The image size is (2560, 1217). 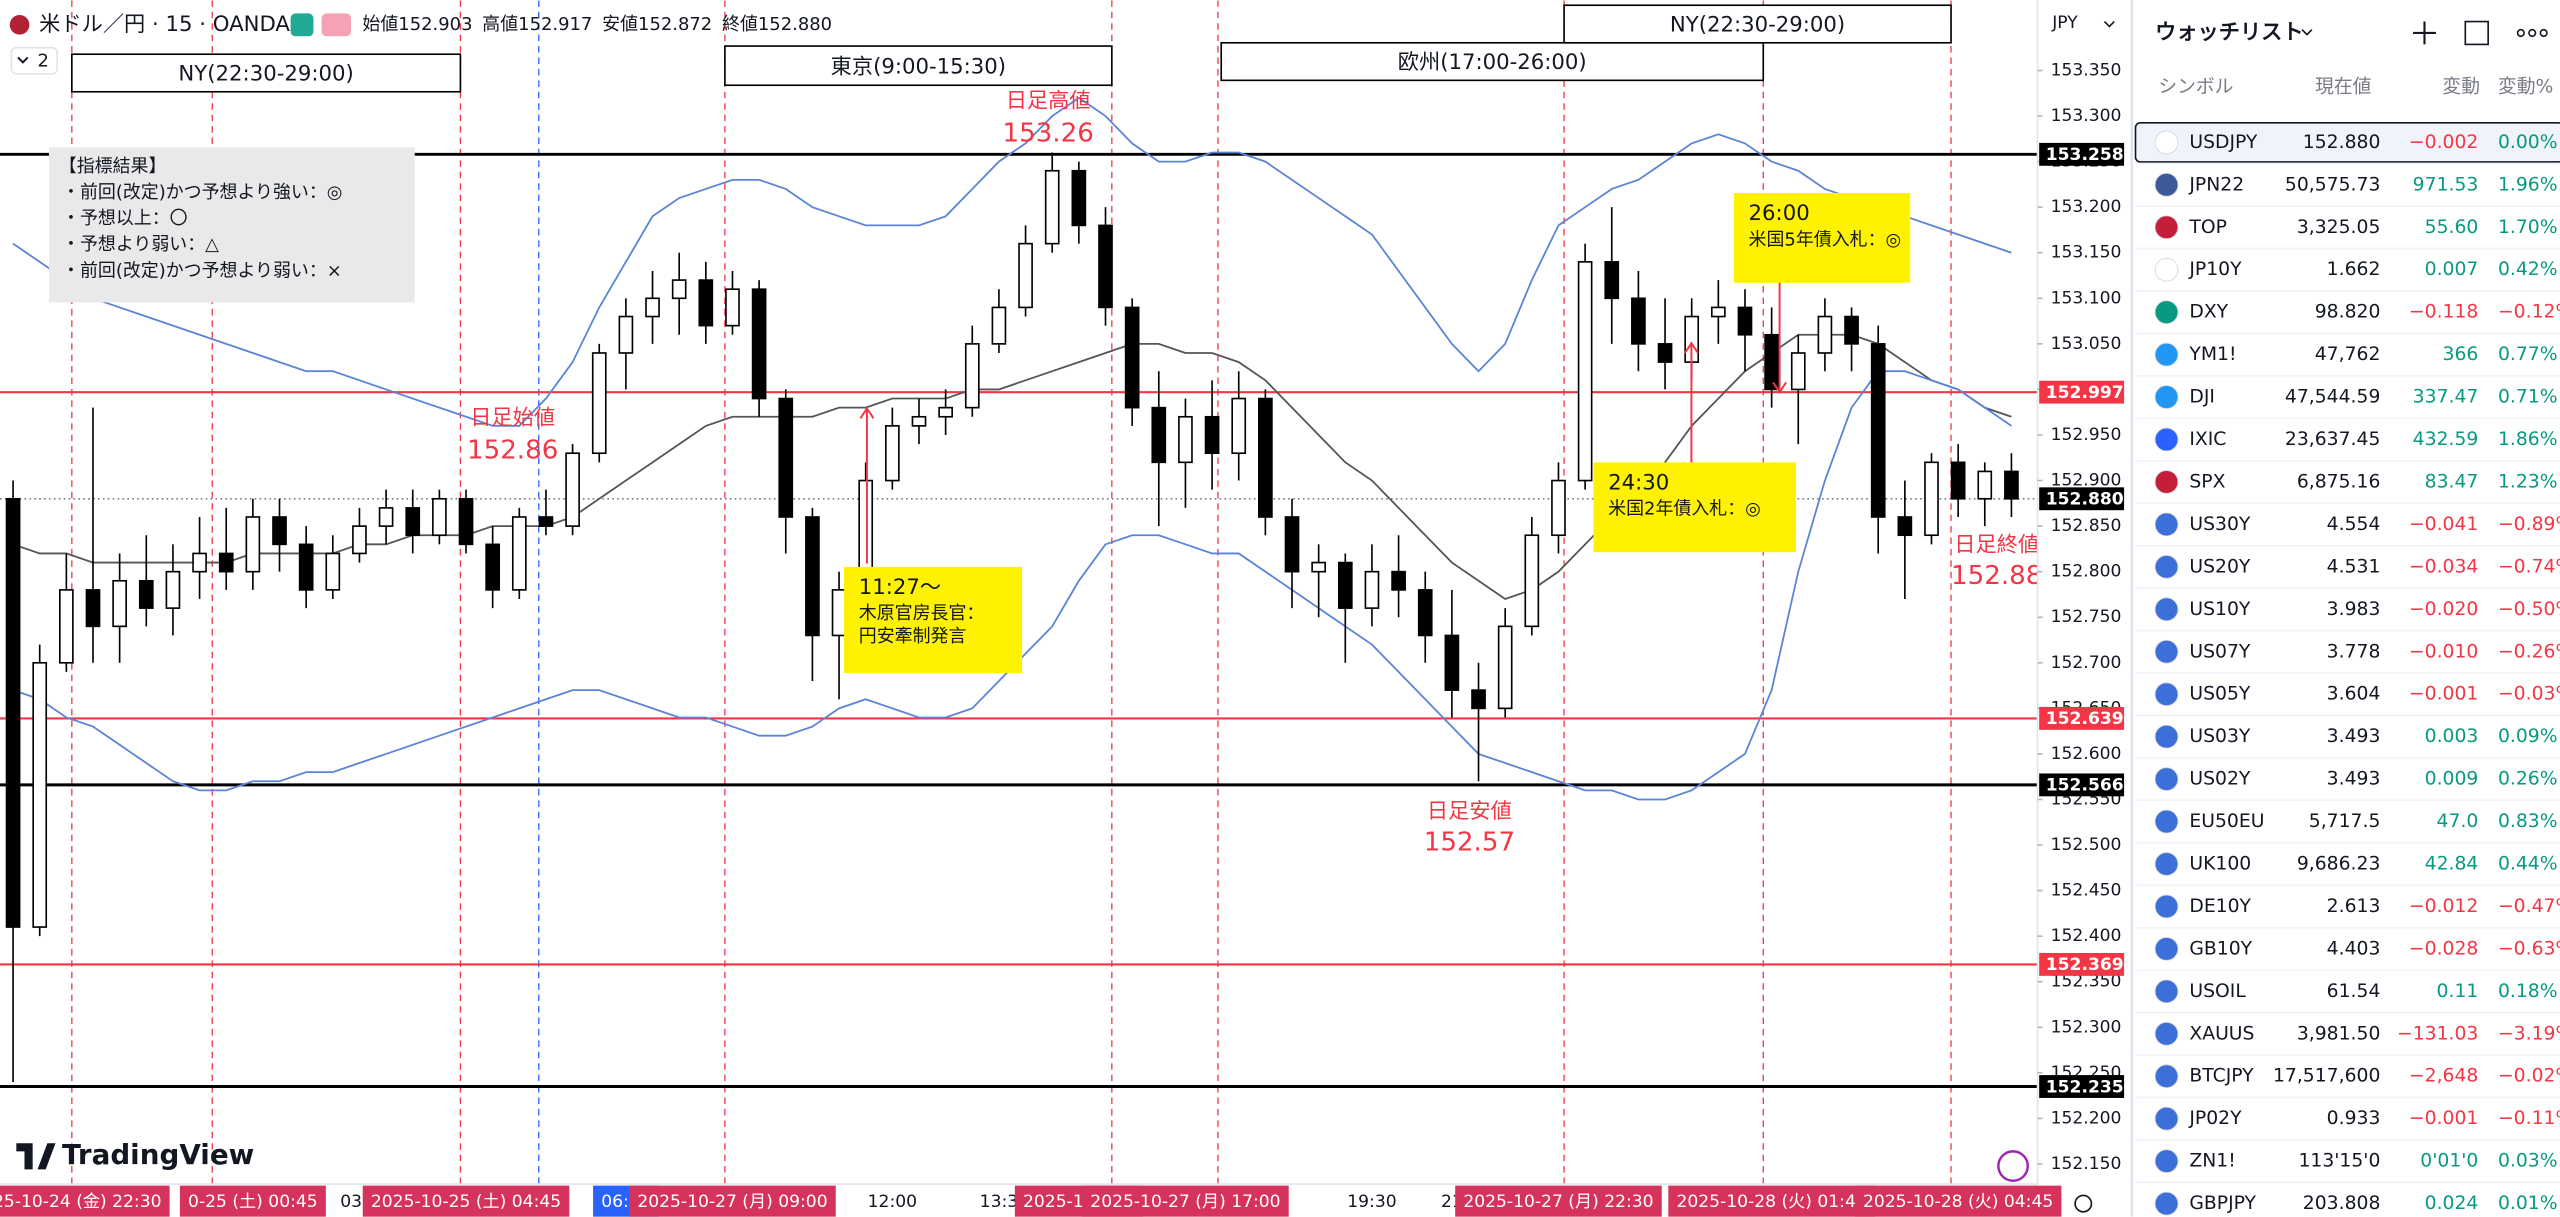 I want to click on price: 4.403, so click(x=2354, y=948).